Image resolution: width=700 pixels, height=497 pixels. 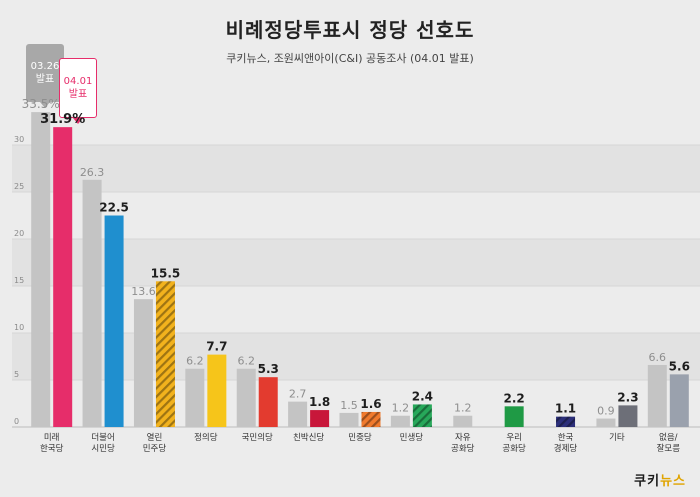 What do you see at coordinates (45, 73) in the screenshot?
I see `legend-prev-label: 03.26 발표` at bounding box center [45, 73].